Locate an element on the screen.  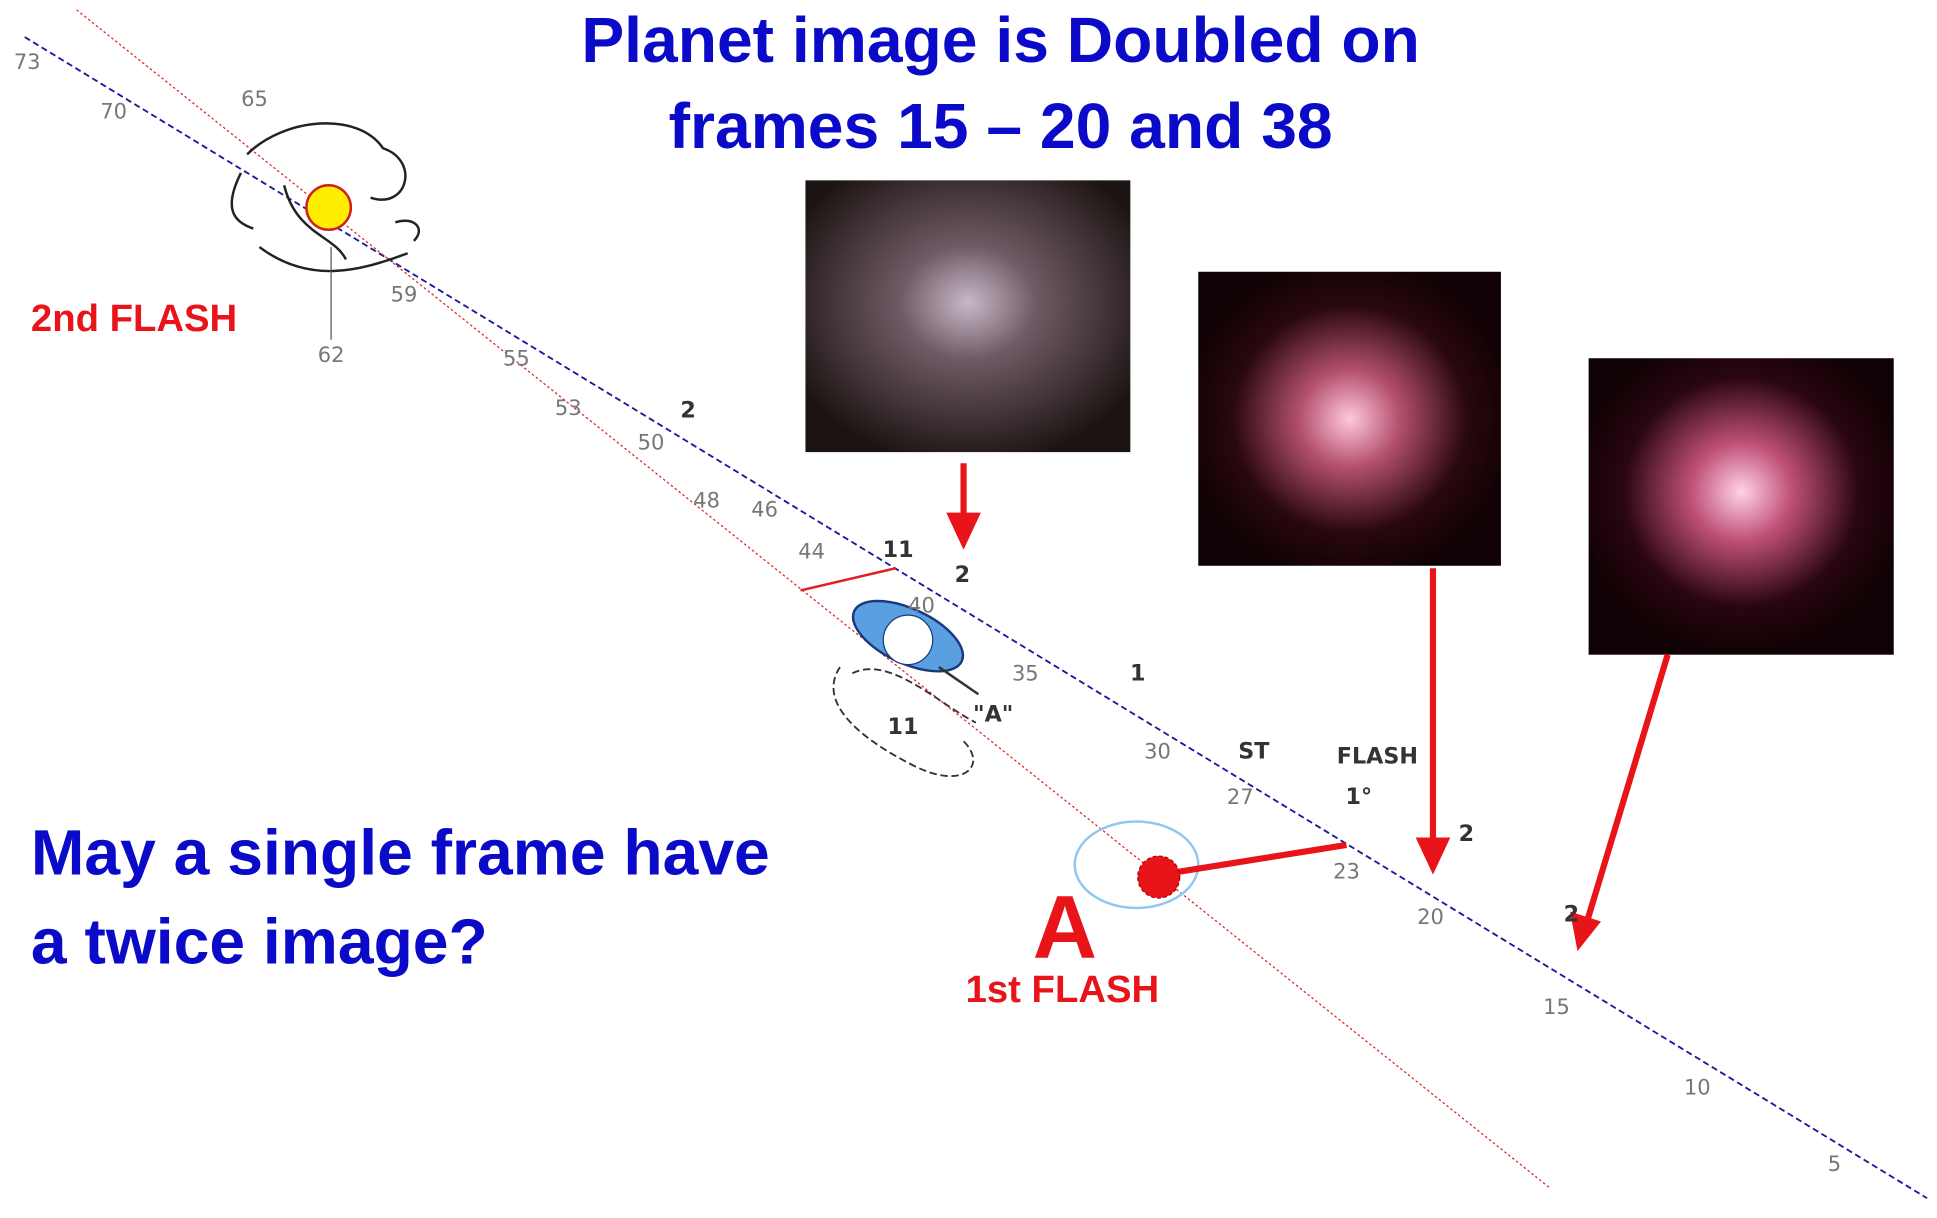
second-flash-label: 2nd FLASH is located at coordinates (134, 318).